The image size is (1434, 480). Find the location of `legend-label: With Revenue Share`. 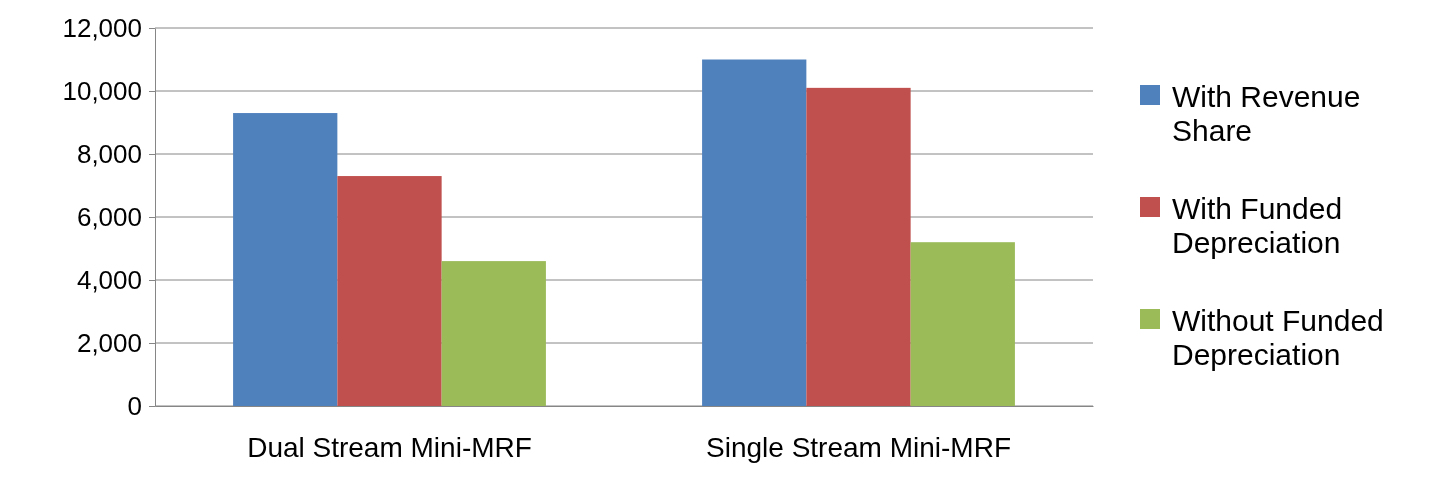

legend-label: With Revenue Share is located at coordinates (1266, 113).